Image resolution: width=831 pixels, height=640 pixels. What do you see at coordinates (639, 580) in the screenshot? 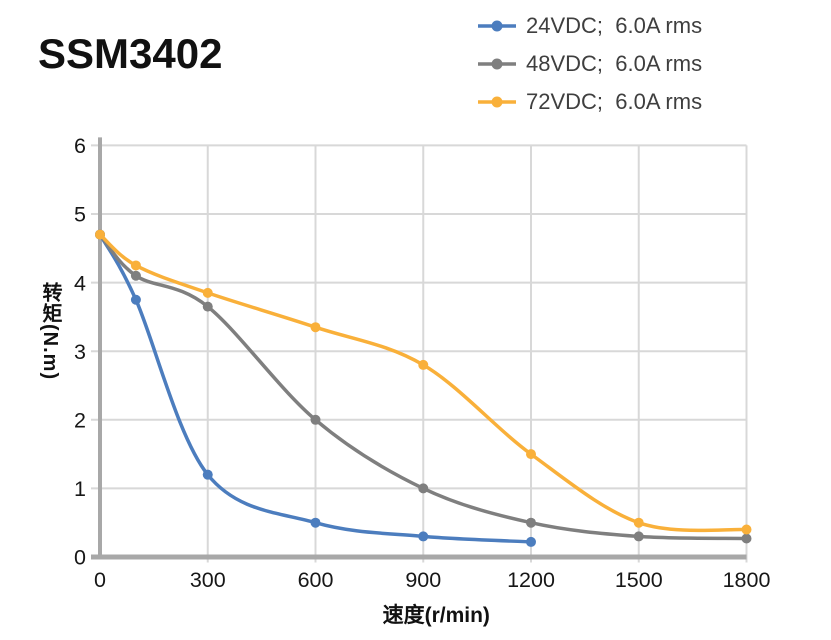
I see `x-tick-label: 1500` at bounding box center [639, 580].